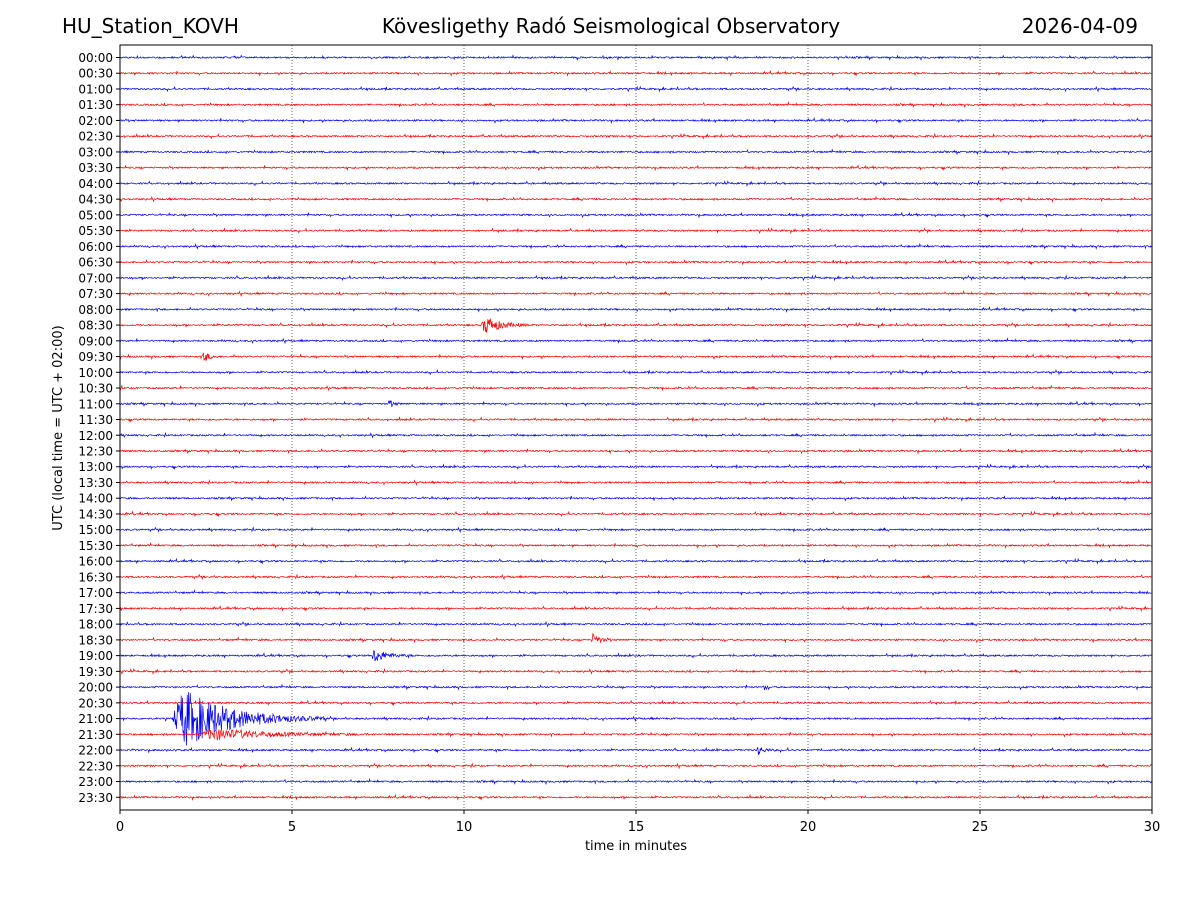 This screenshot has height=900, width=1200. What do you see at coordinates (95, 168) in the screenshot?
I see `y-tick-label-0330: 03:30` at bounding box center [95, 168].